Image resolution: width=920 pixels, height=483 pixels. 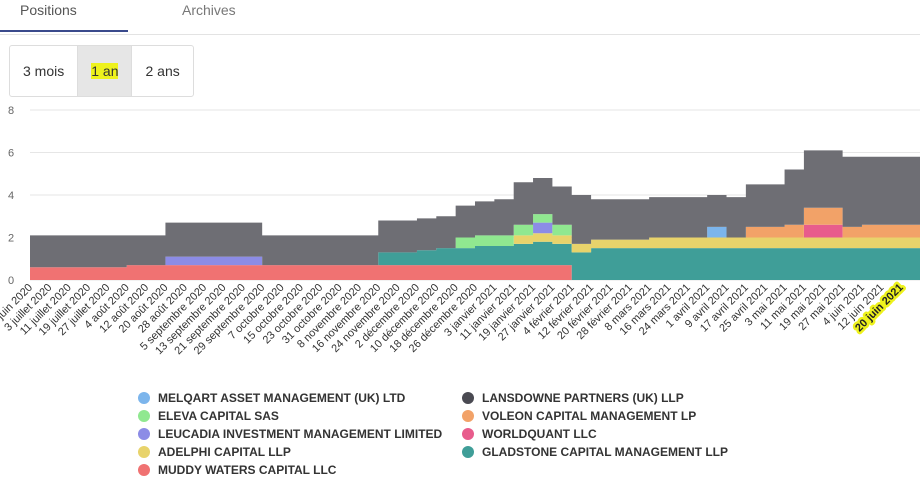 I want to click on legend-item: WORLDQUANT LLC, so click(x=595, y=434).